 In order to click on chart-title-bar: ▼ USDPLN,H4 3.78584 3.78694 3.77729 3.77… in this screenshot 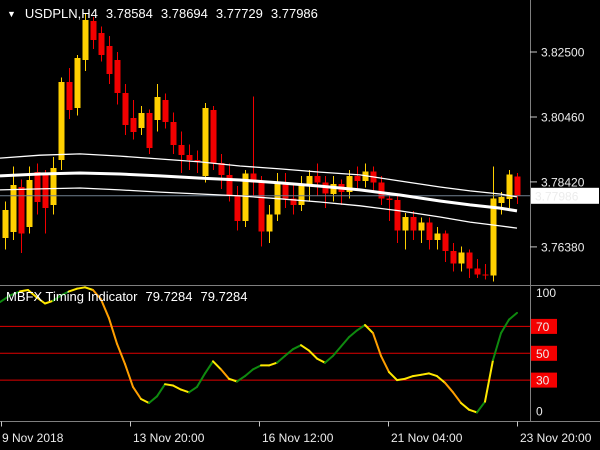, I will do `click(162, 13)`.